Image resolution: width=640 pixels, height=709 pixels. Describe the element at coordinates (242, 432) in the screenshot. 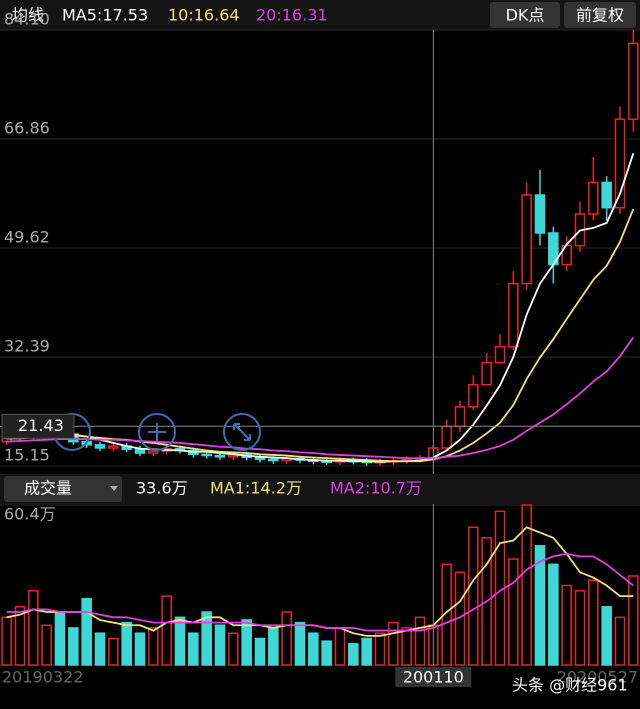

I see `fullscreen-icon` at that location.